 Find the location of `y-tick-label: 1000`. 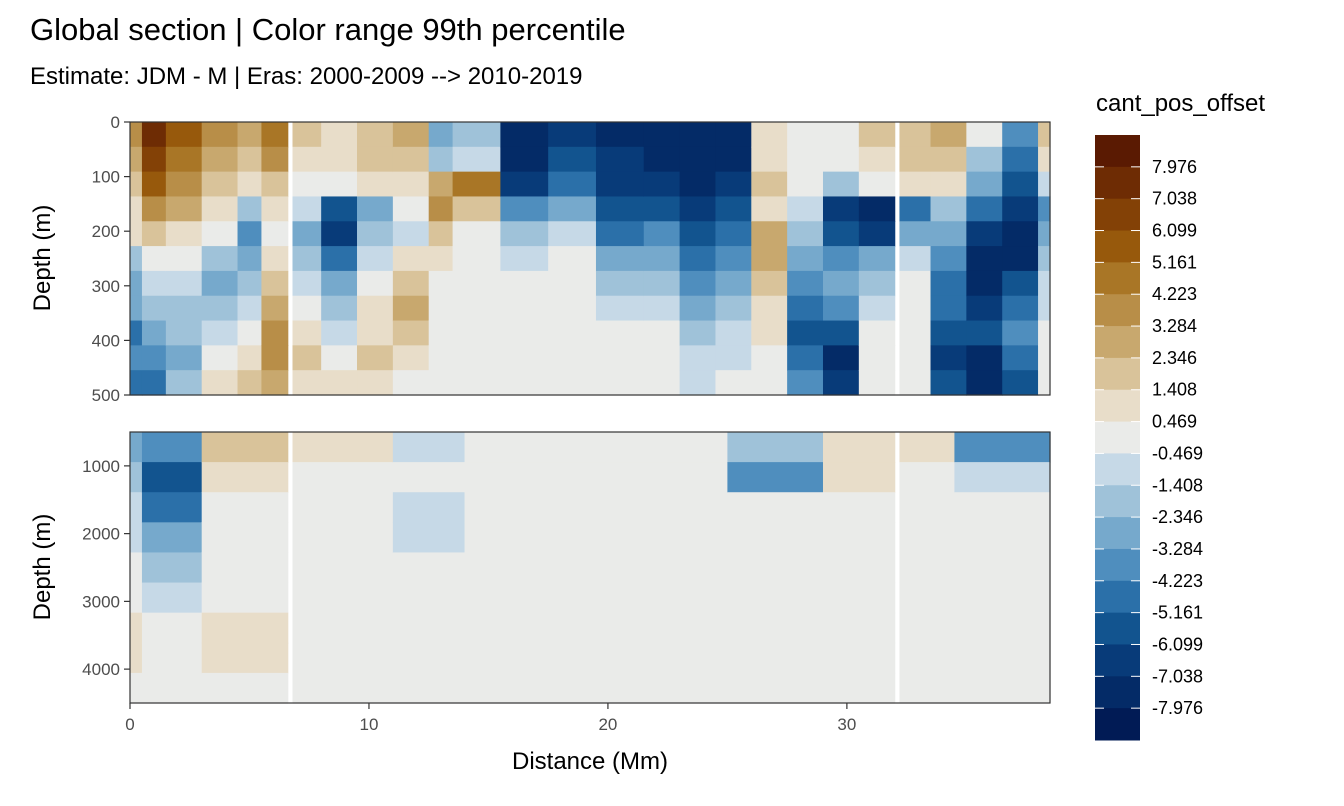

y-tick-label: 1000 is located at coordinates (101, 466).